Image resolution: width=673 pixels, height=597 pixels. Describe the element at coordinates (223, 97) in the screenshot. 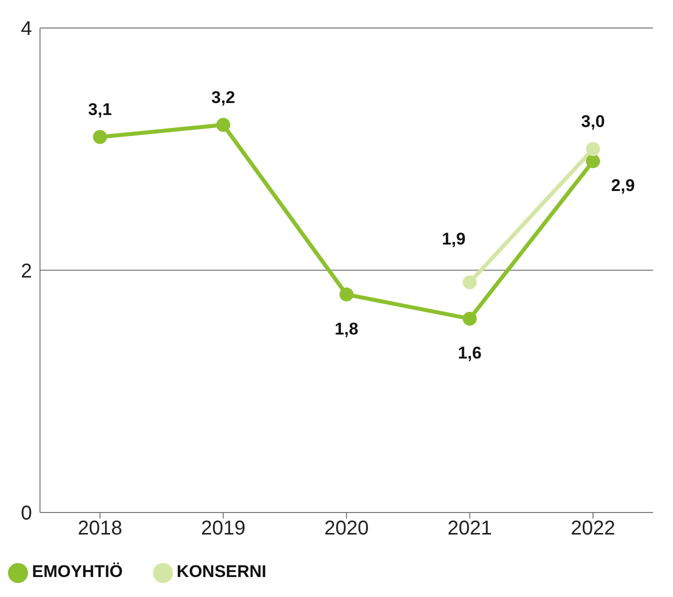

I see `data-label: 3,2` at that location.